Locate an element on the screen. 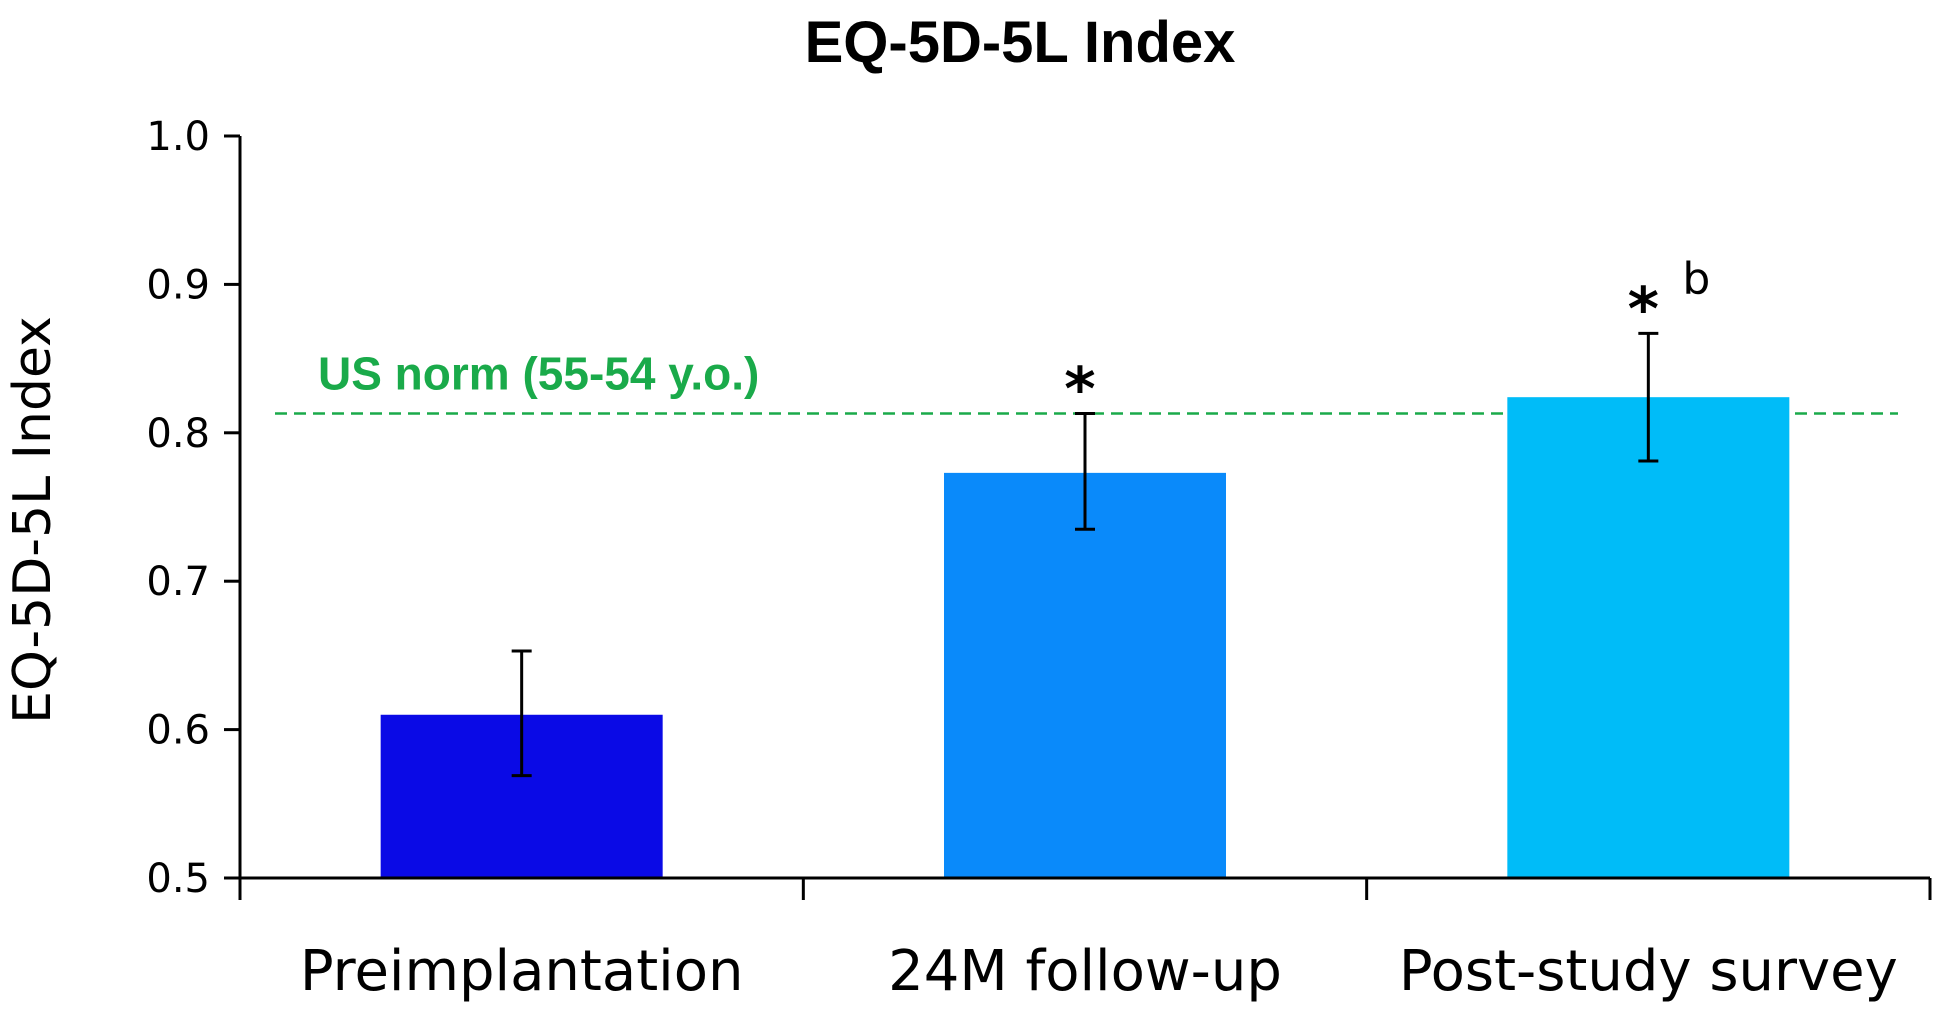  significance-letter: b is located at coordinates (1696, 278).